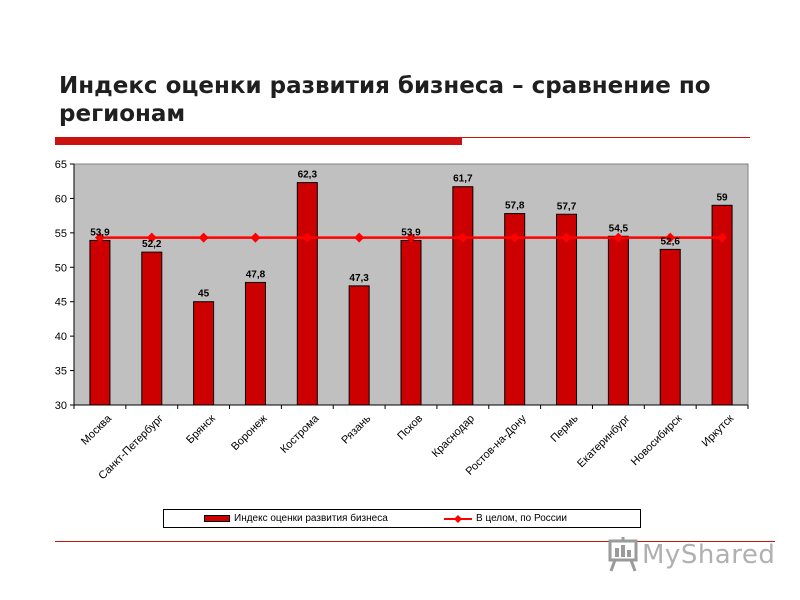 This screenshot has width=800, height=600. I want to click on legend-bar-swatch, so click(217, 518).